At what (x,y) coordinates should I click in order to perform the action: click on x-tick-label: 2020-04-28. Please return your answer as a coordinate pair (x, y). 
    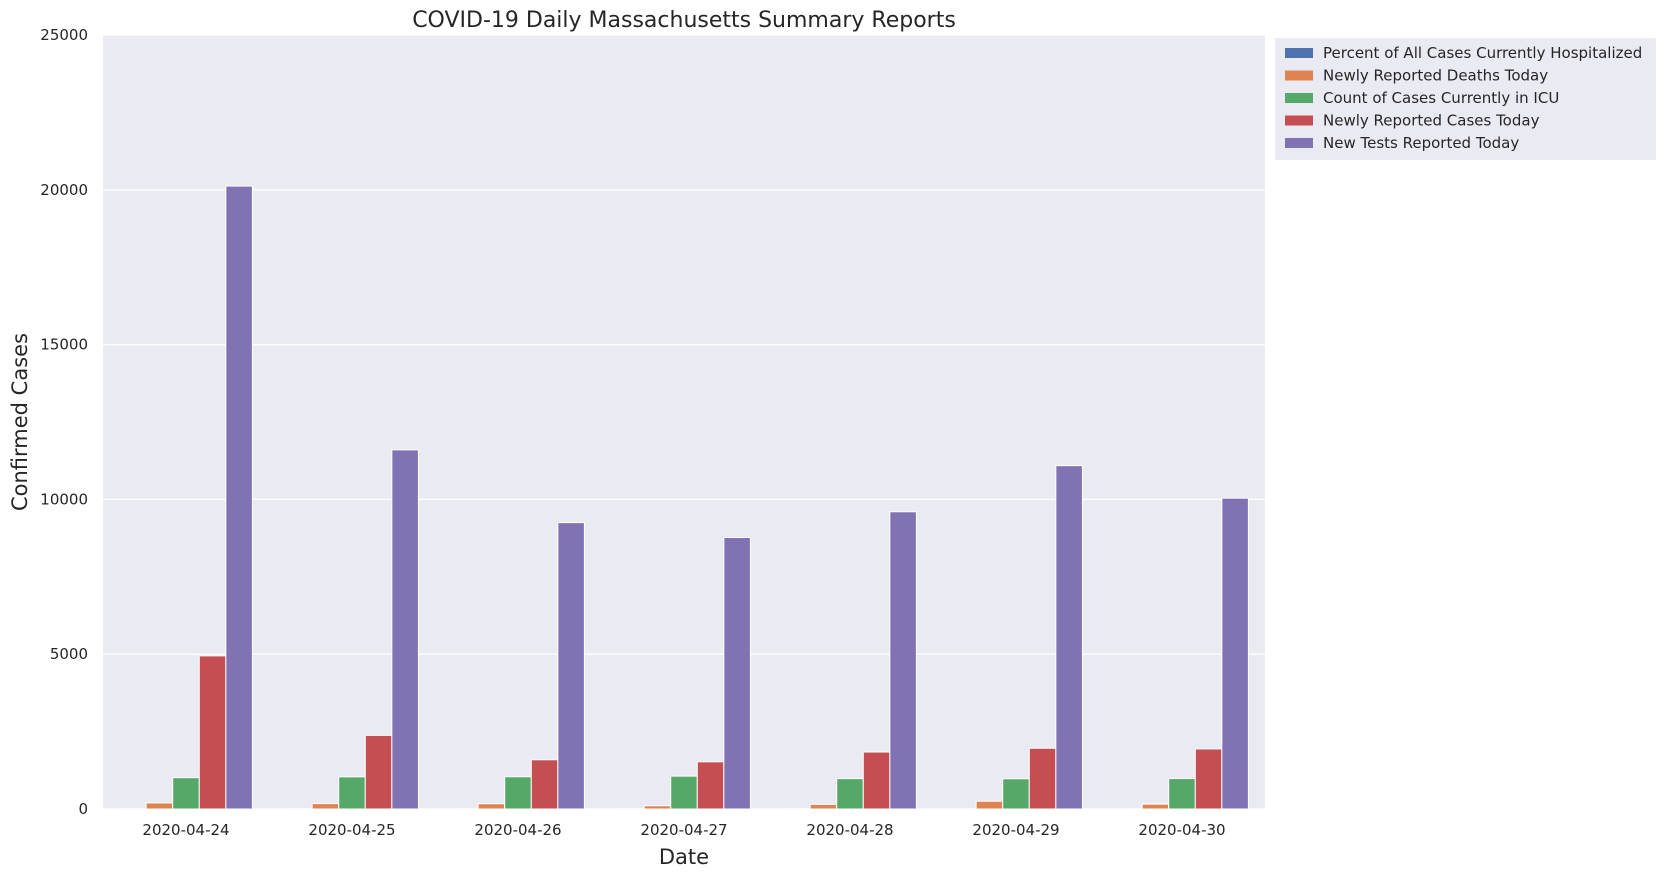
    Looking at the image, I should click on (849, 830).